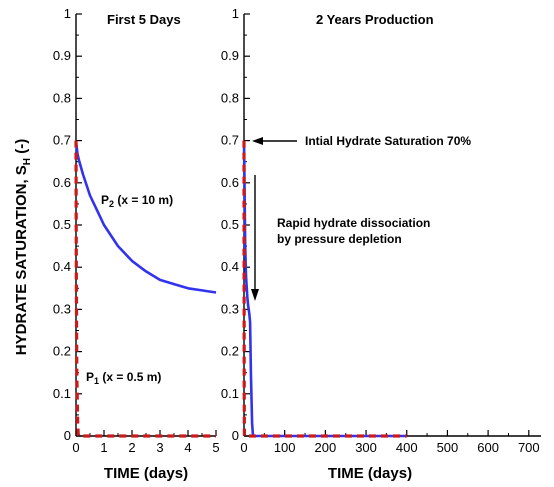  I want to click on panel-1-x-axis-title: TIME (days), so click(146, 473).